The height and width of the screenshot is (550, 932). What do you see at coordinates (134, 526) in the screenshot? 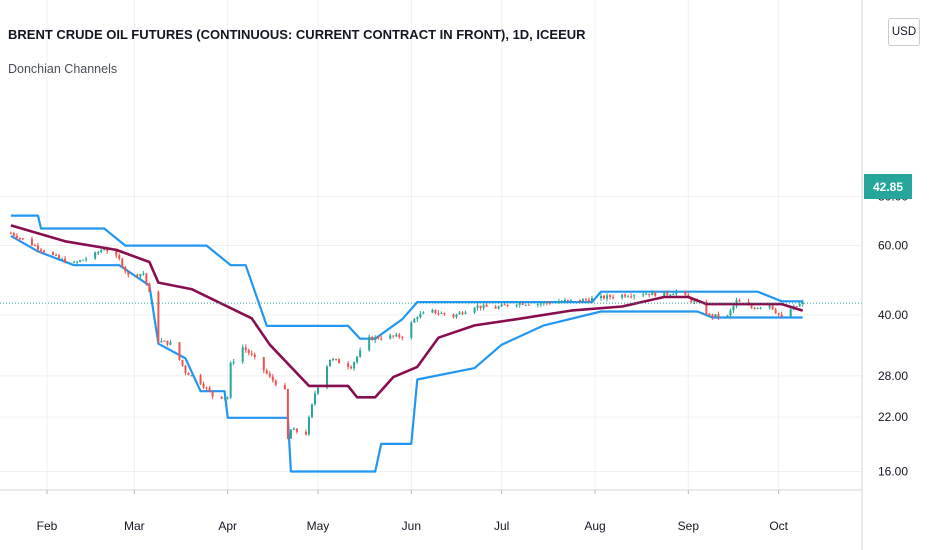
I see `x-tick-label: Mar` at bounding box center [134, 526].